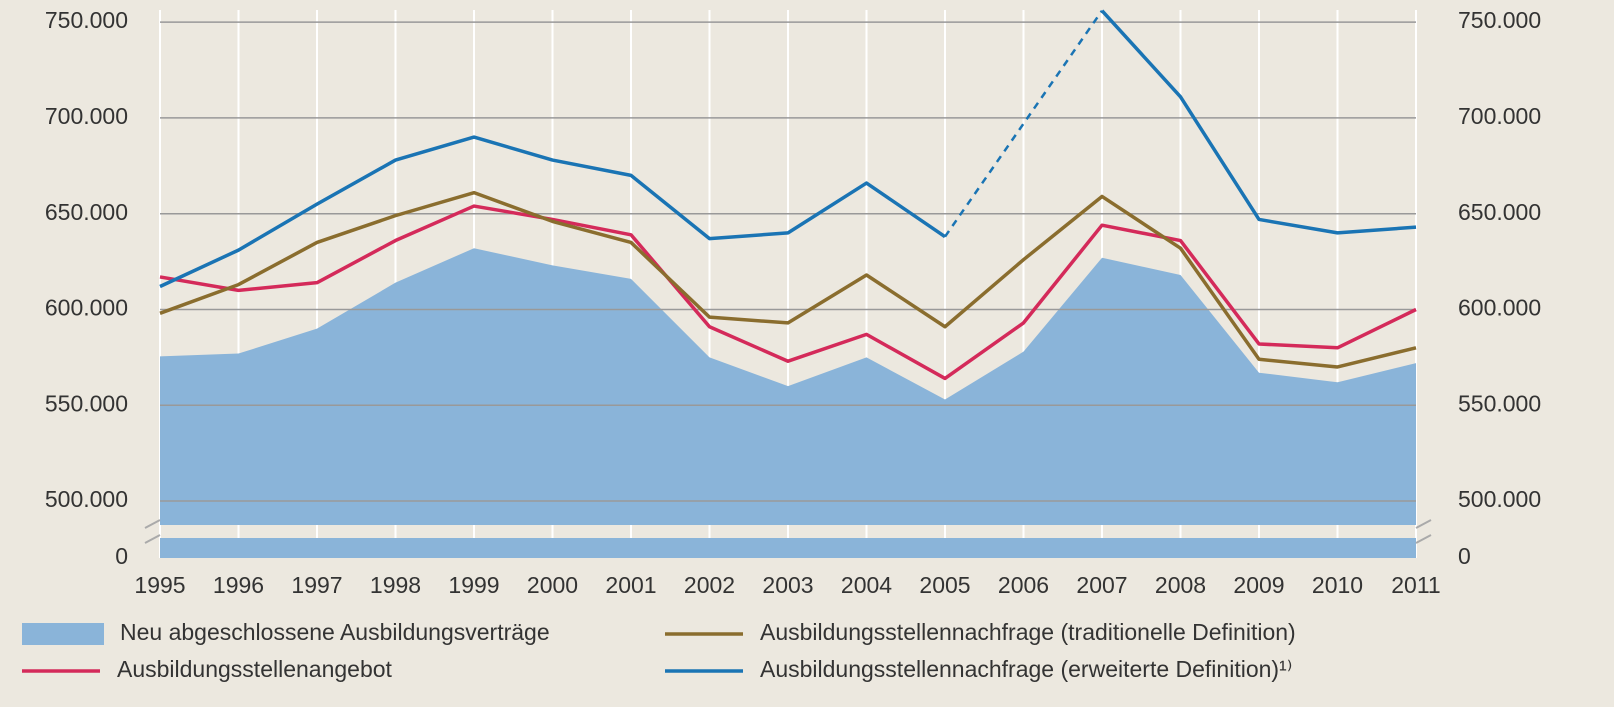 The width and height of the screenshot is (1614, 707). I want to click on y2-tick-label: 500.000, so click(1499, 499).